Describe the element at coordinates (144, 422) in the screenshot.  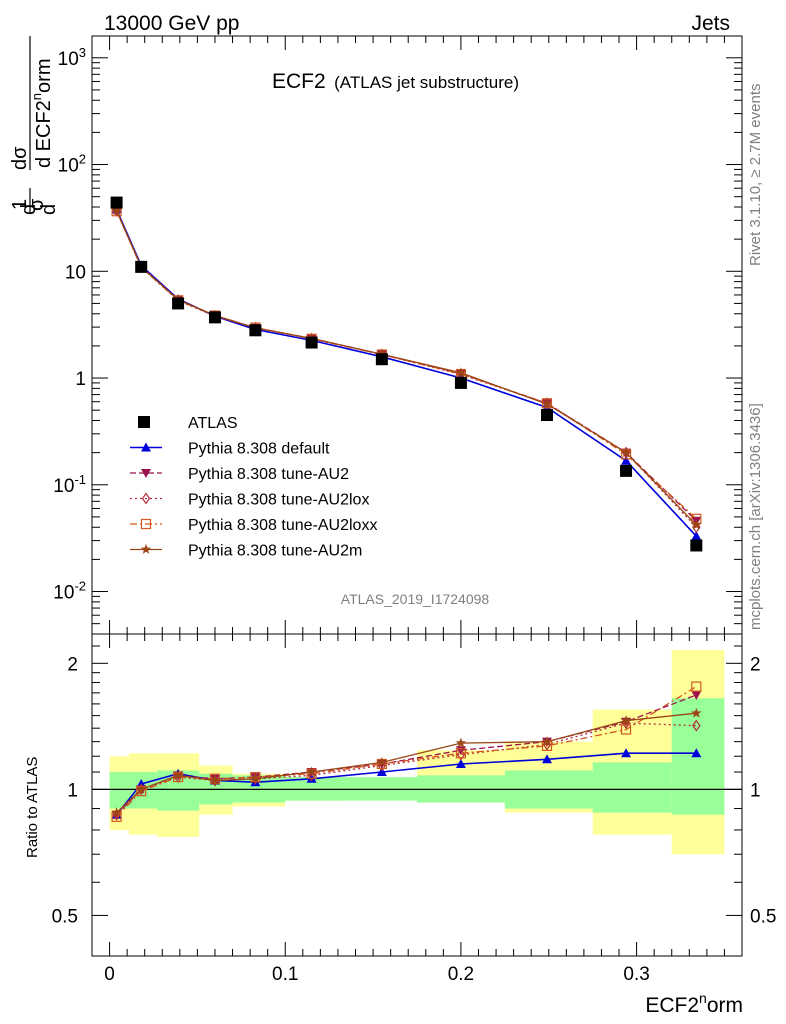
I see `legend-marker-atlas` at that location.